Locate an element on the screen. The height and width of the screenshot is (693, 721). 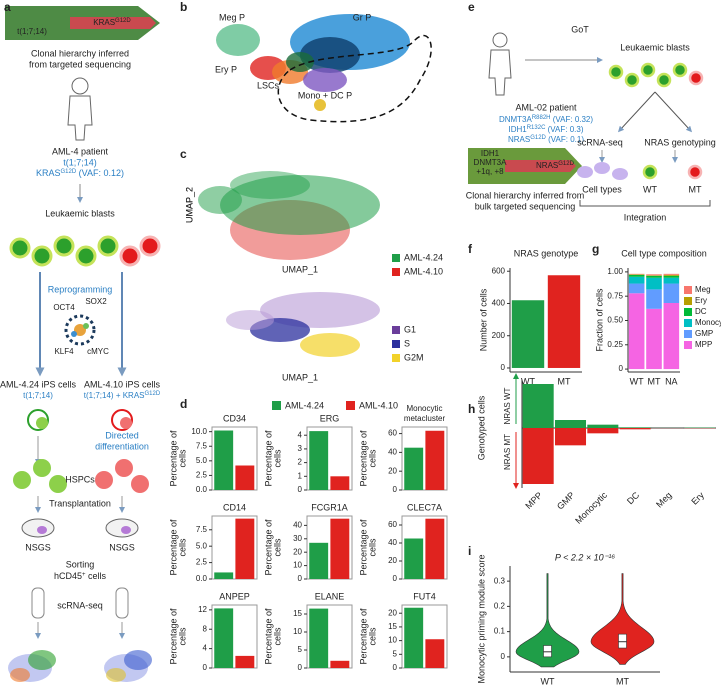
clone-label-sup: G12D is located at coordinates (566, 164).